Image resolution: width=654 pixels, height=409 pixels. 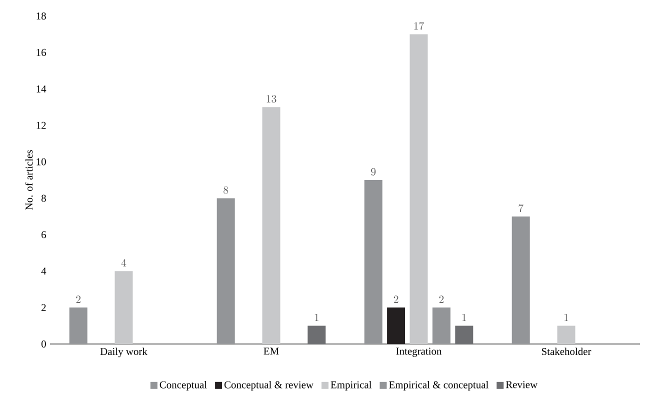 I want to click on data-label: 9, so click(x=373, y=172).